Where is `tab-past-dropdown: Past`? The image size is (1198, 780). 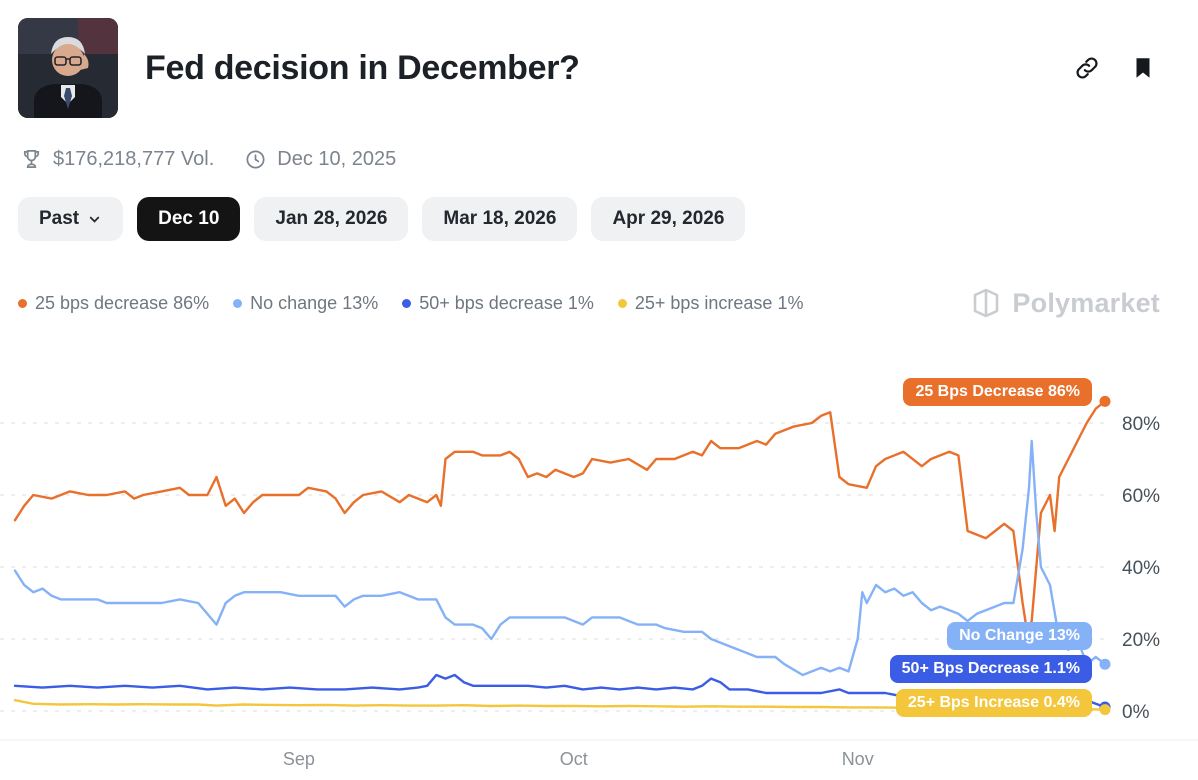
tab-past-dropdown: Past is located at coordinates (71, 219).